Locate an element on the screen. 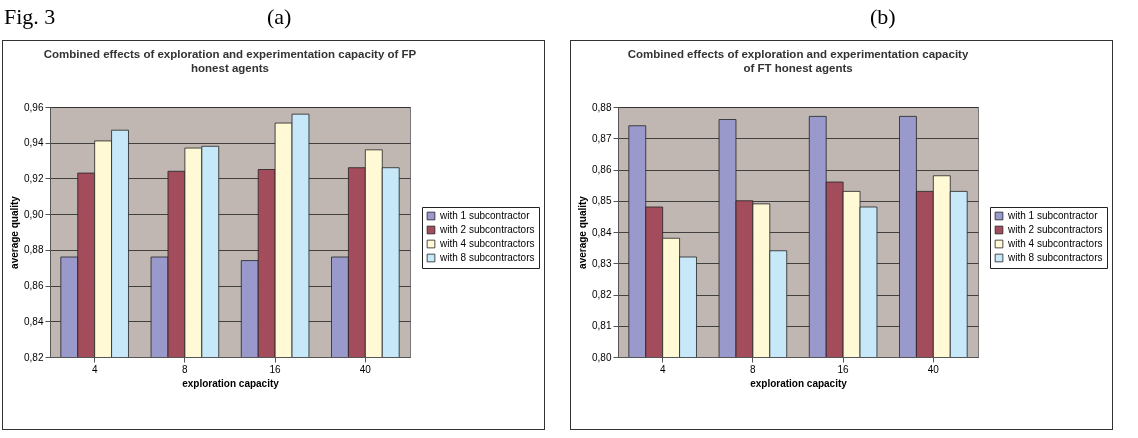 Image resolution: width=1138 pixels, height=438 pixels. chart-title: Combined effects of exploration and experimentation capacity of FP honest agents is located at coordinates (230, 61).